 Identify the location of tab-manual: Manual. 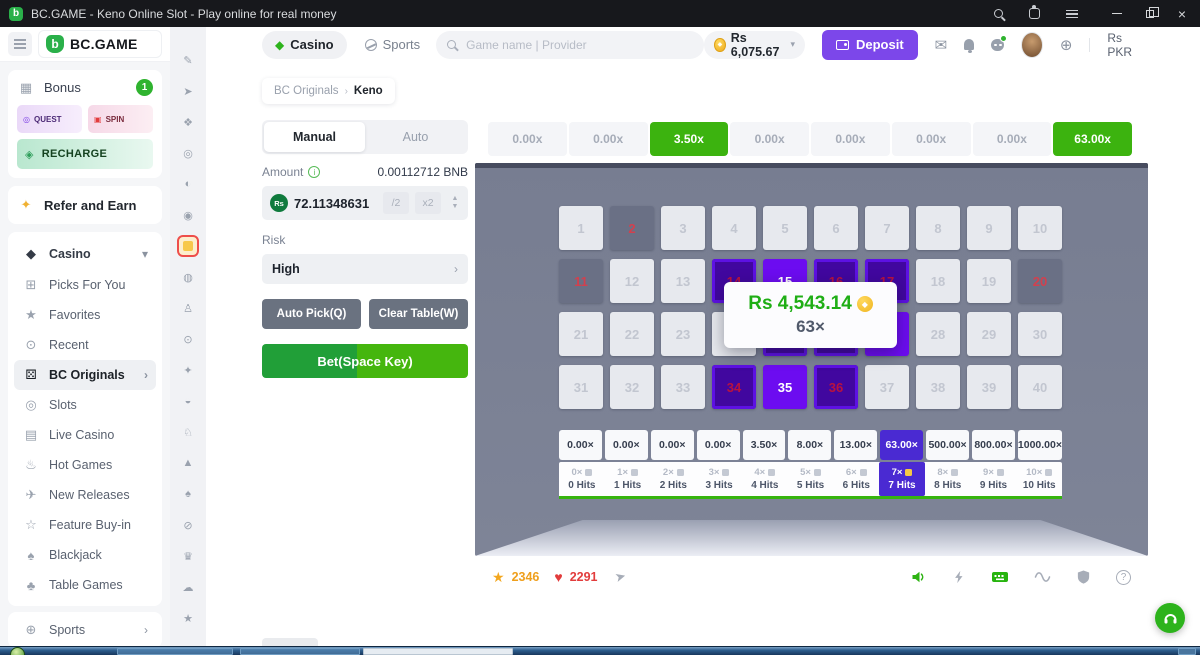
(314, 137).